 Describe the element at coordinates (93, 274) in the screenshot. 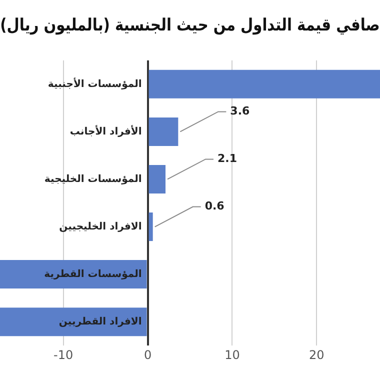

I see `y-tick-label: المؤسسات القطرية` at that location.